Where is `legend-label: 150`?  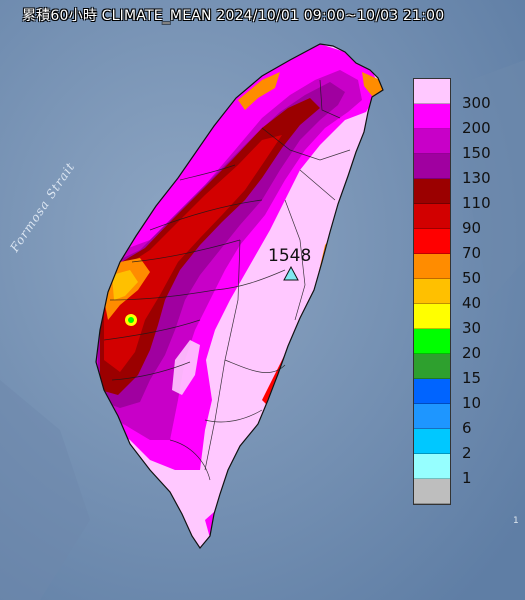
legend-label: 150 is located at coordinates (476, 153).